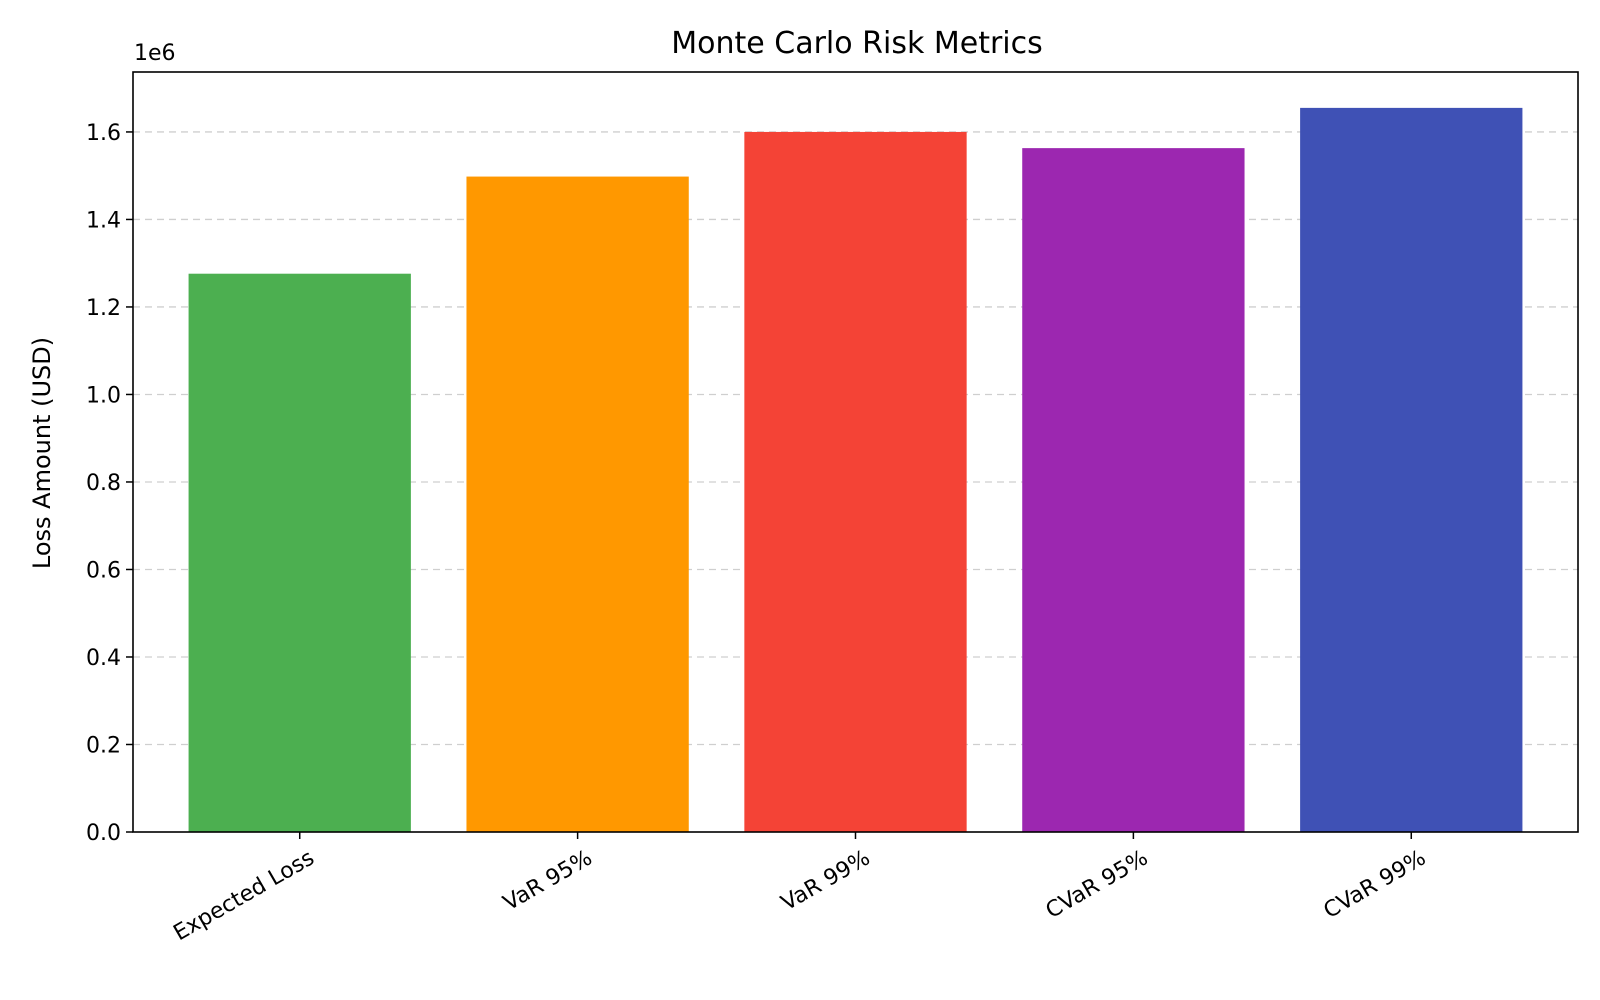 The width and height of the screenshot is (1600, 1000). Describe the element at coordinates (103, 833) in the screenshot. I see `y-tick-label: 0.0` at that location.